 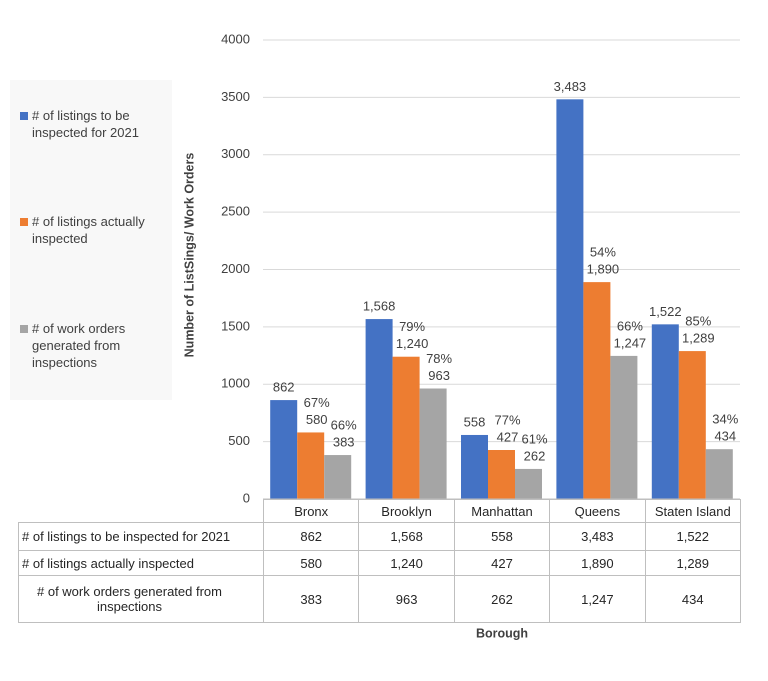 I want to click on legend-item: # of listings to be inspected for 2021, so click(x=95, y=124).